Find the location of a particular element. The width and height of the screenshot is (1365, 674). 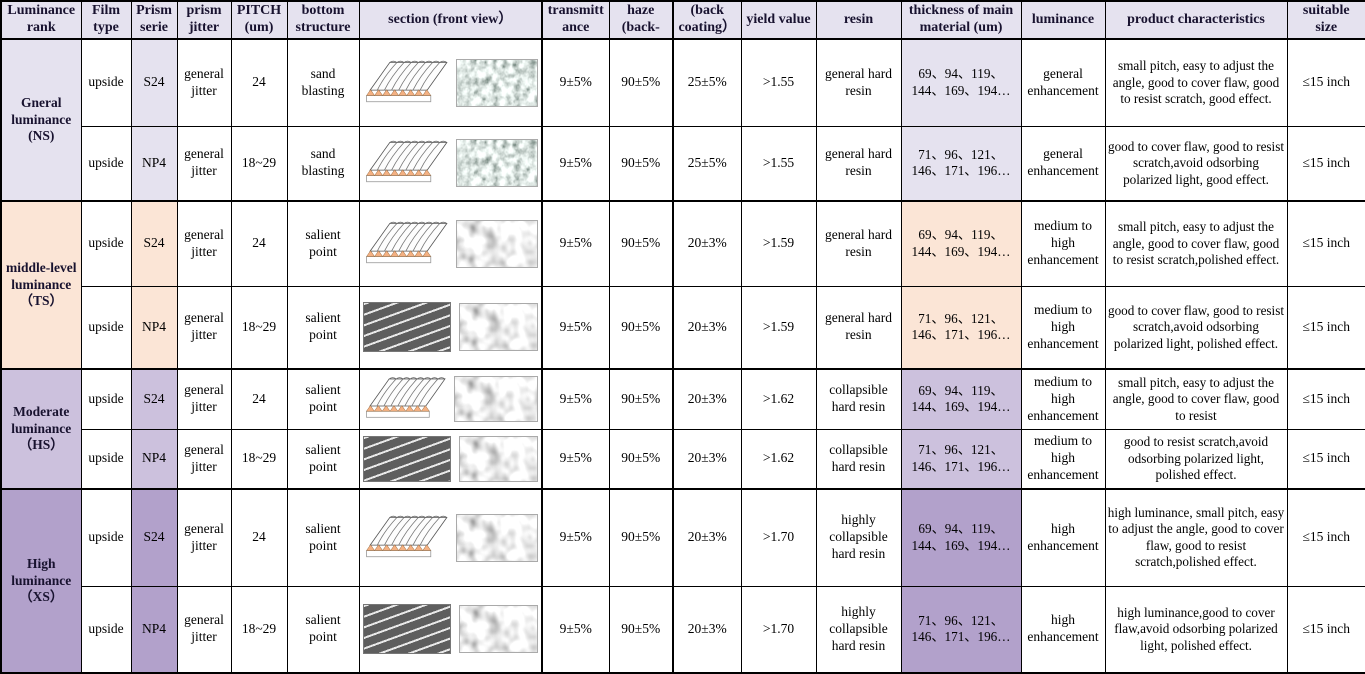

col-header-section: section (front view） is located at coordinates (450, 20).